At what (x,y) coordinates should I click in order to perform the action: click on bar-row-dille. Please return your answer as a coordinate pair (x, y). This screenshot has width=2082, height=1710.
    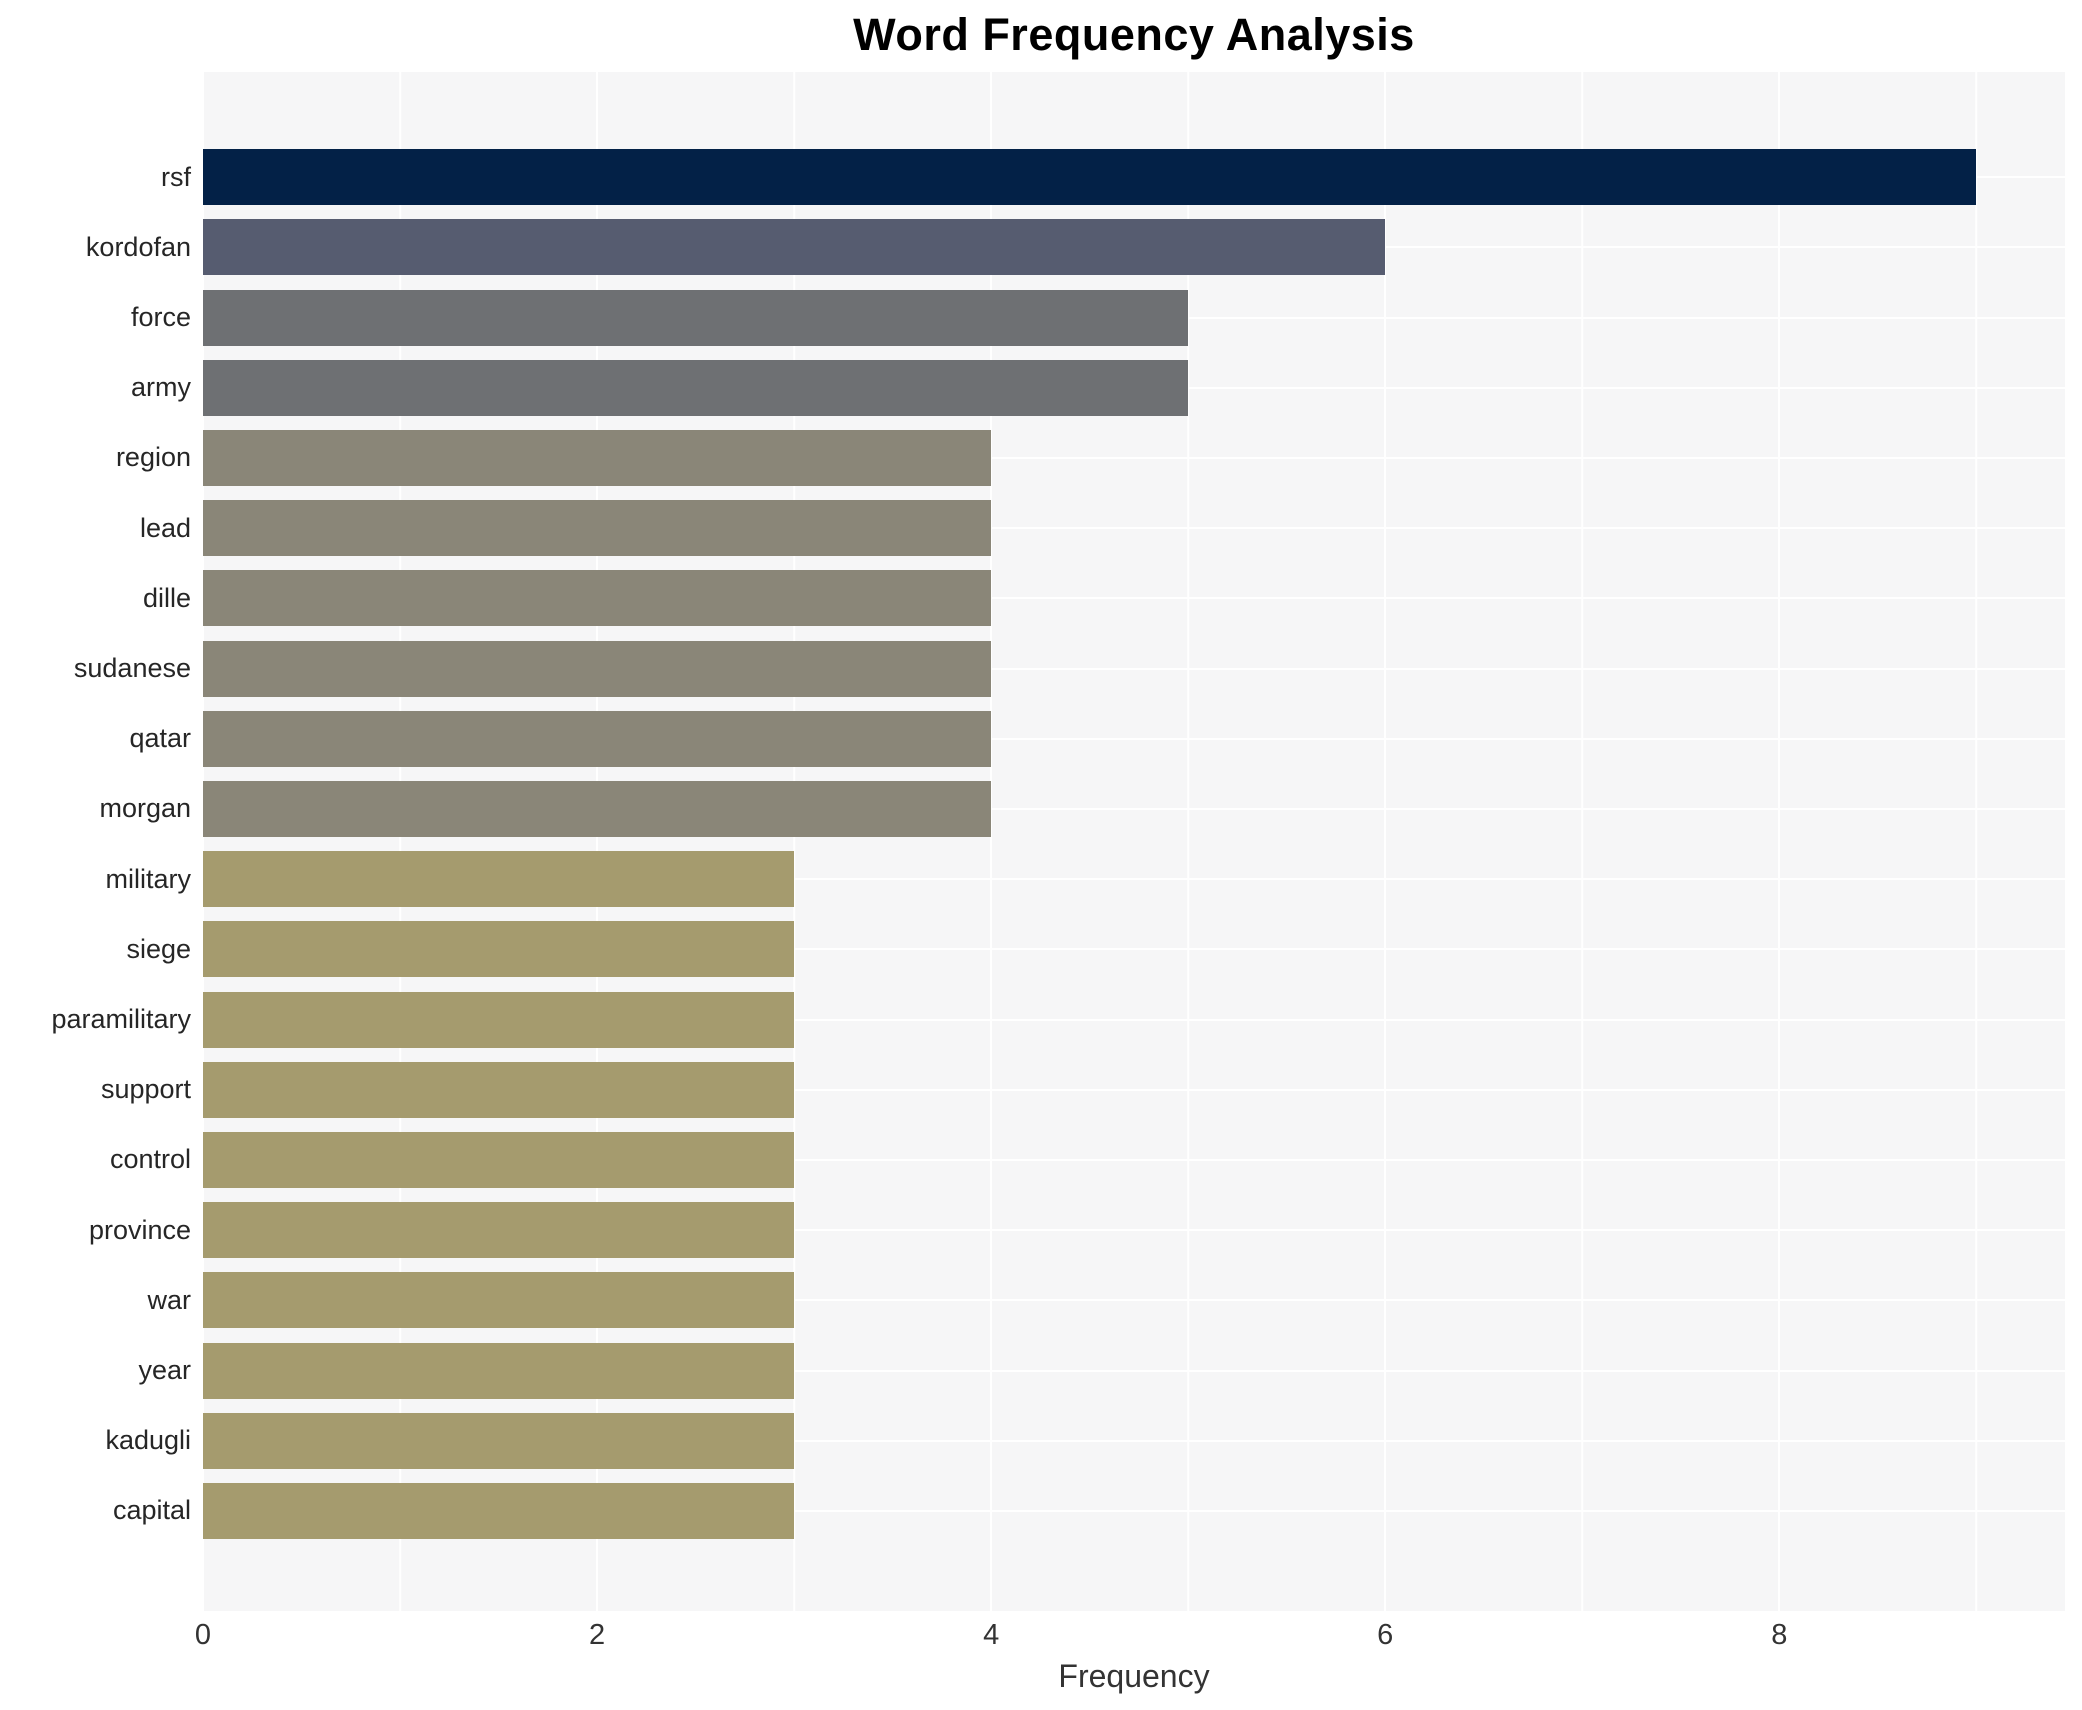
    Looking at the image, I should click on (1134, 598).